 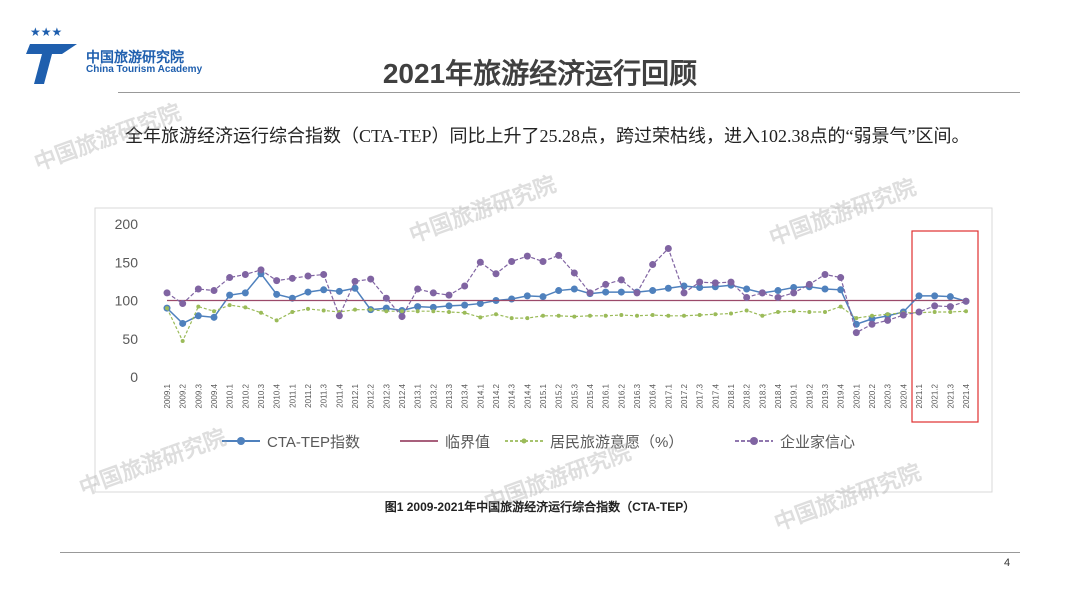 I want to click on x-tick-label: 2017.4, so click(x=715, y=395).